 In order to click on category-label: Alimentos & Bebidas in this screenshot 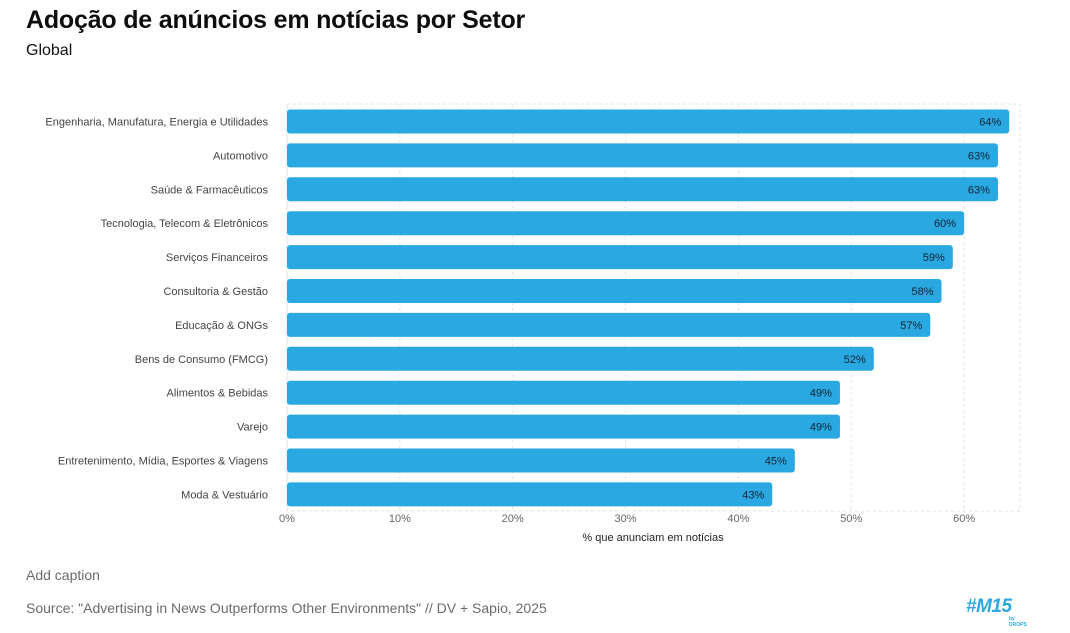, I will do `click(218, 394)`.